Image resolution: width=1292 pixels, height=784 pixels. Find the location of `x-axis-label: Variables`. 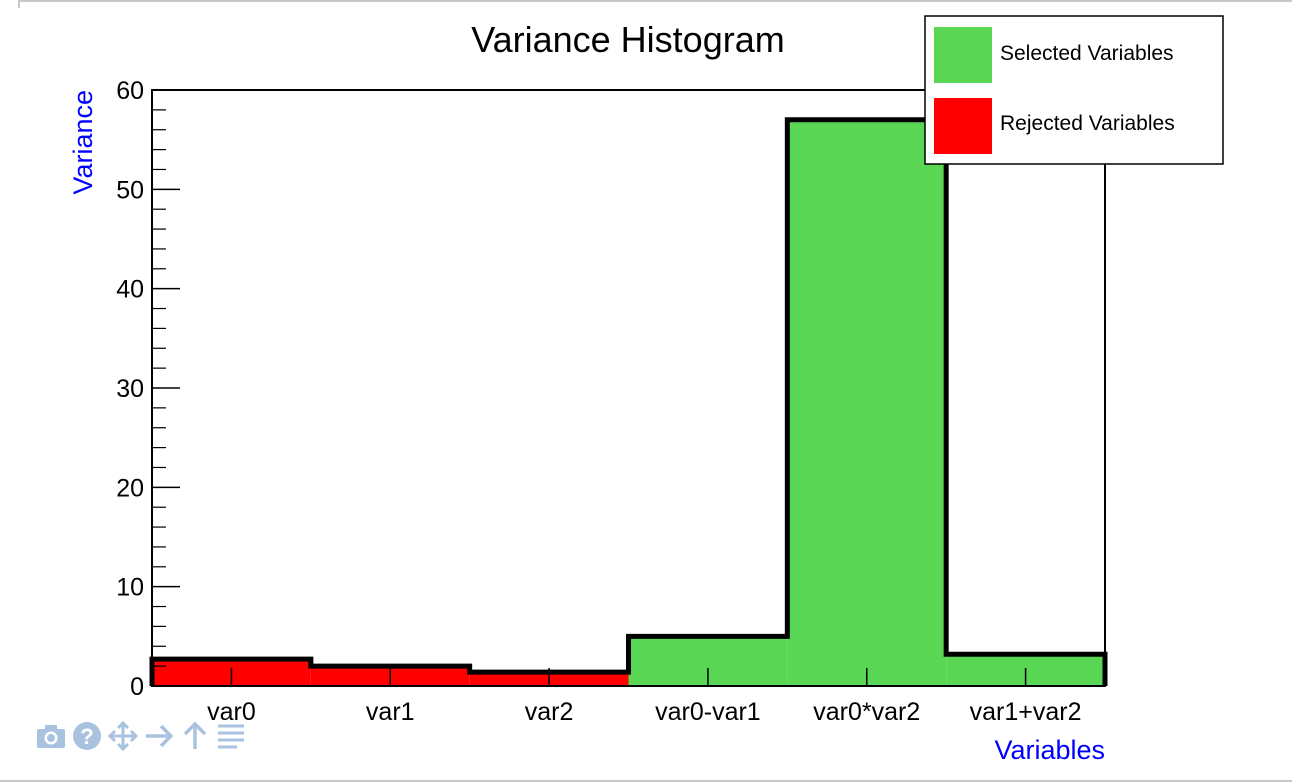

x-axis-label: Variables is located at coordinates (1049, 750).